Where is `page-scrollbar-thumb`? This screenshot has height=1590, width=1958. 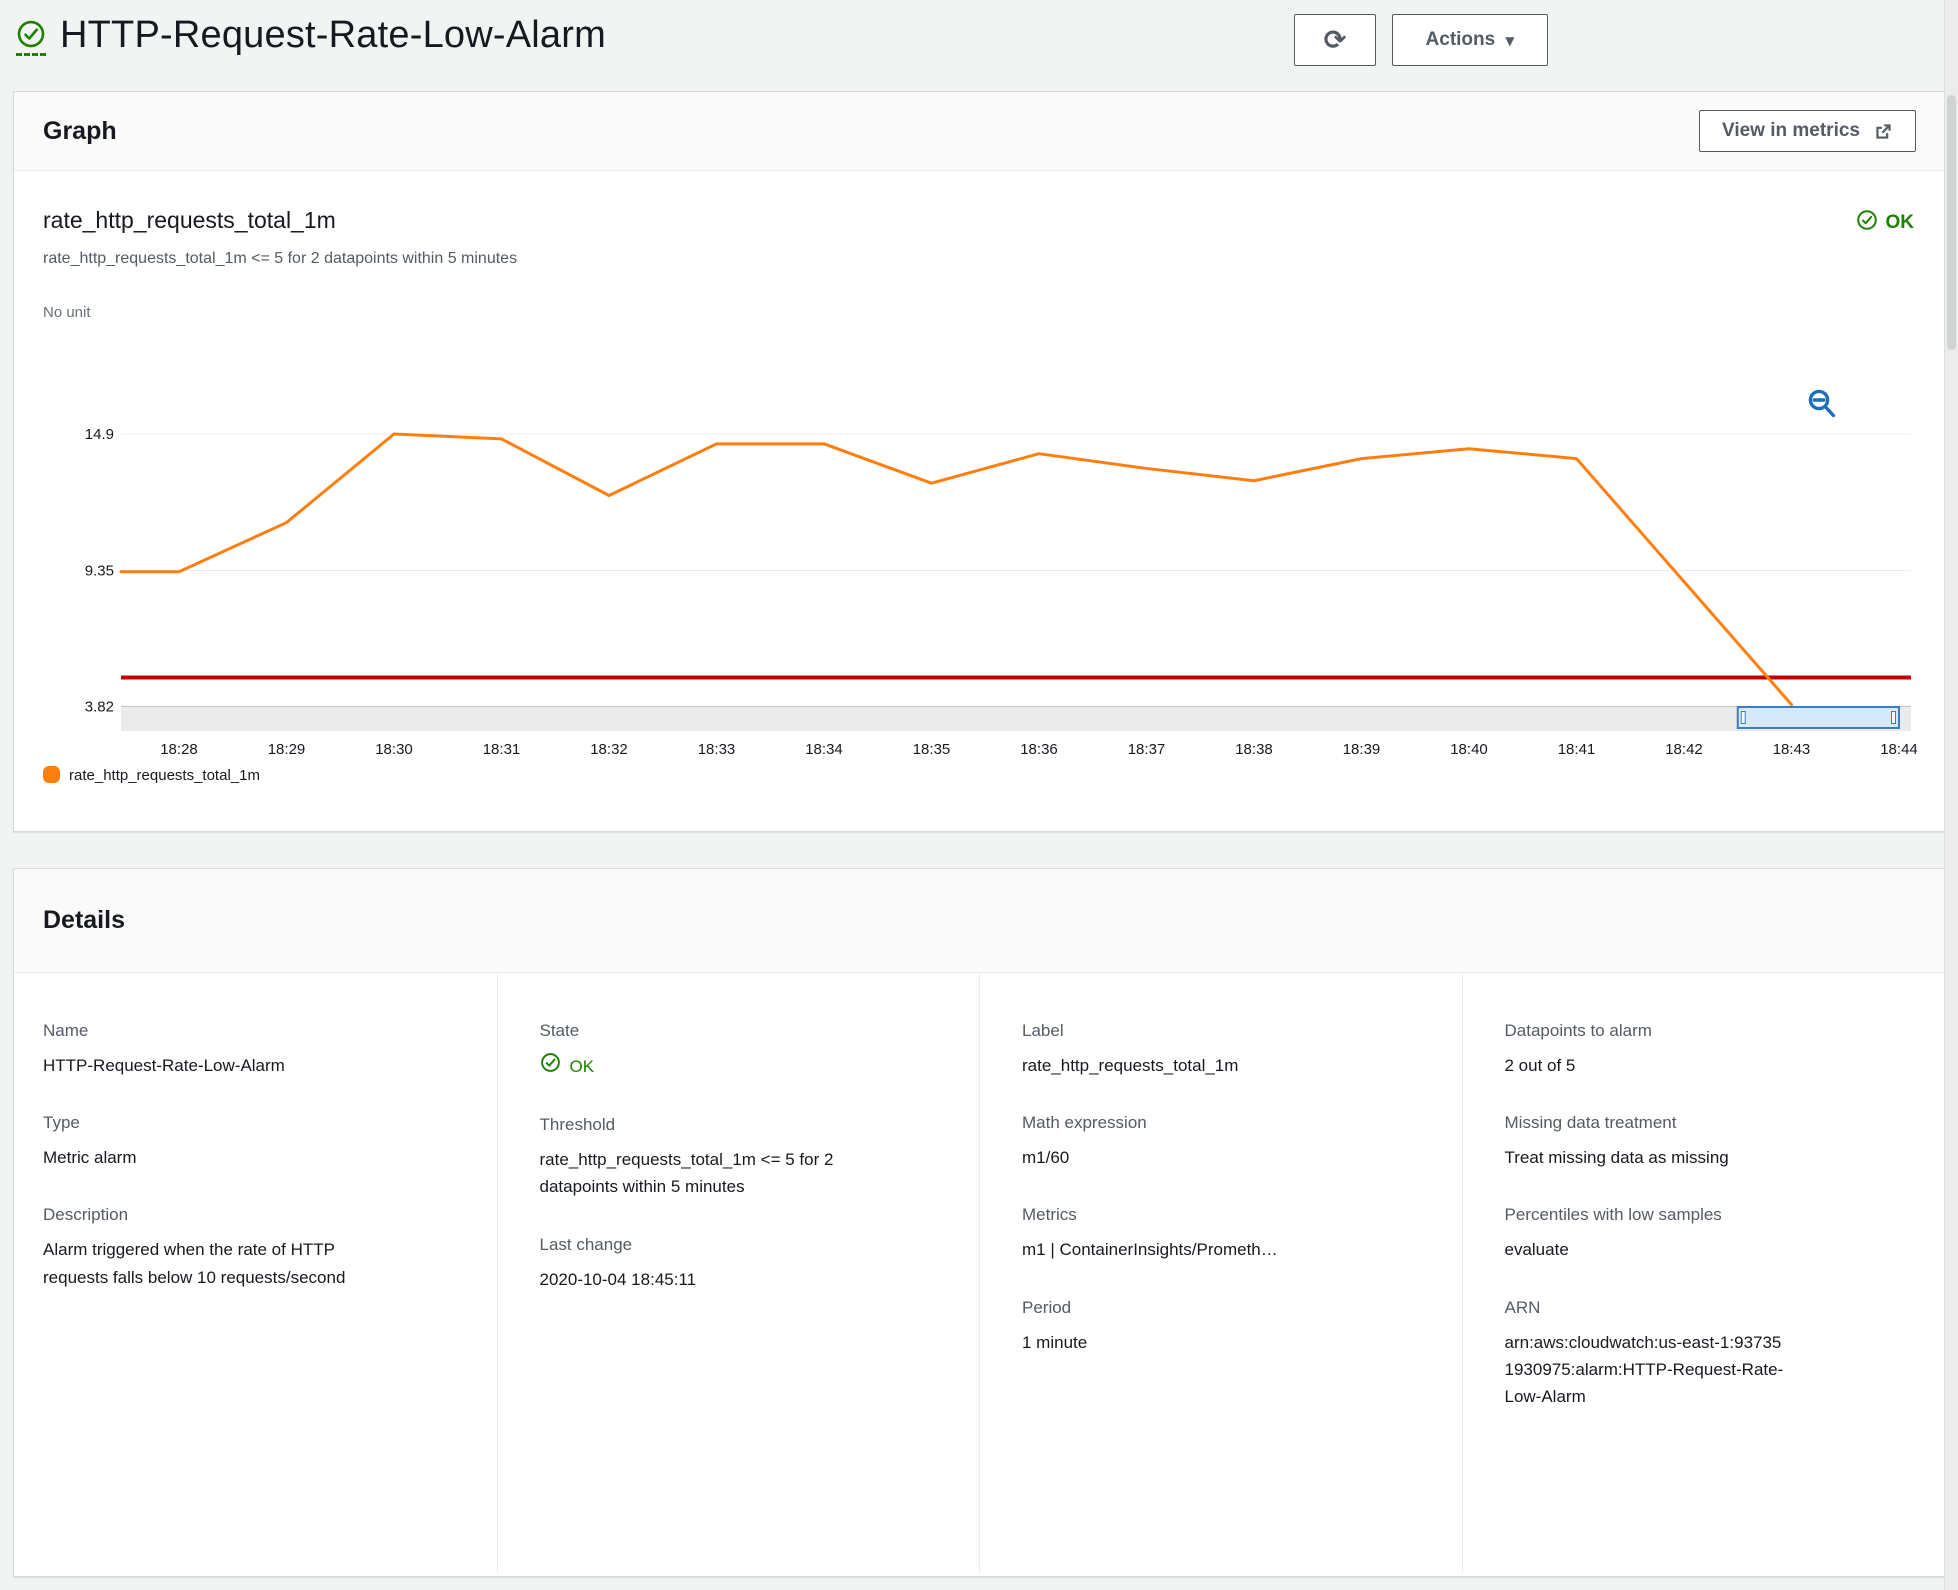 page-scrollbar-thumb is located at coordinates (1951, 222).